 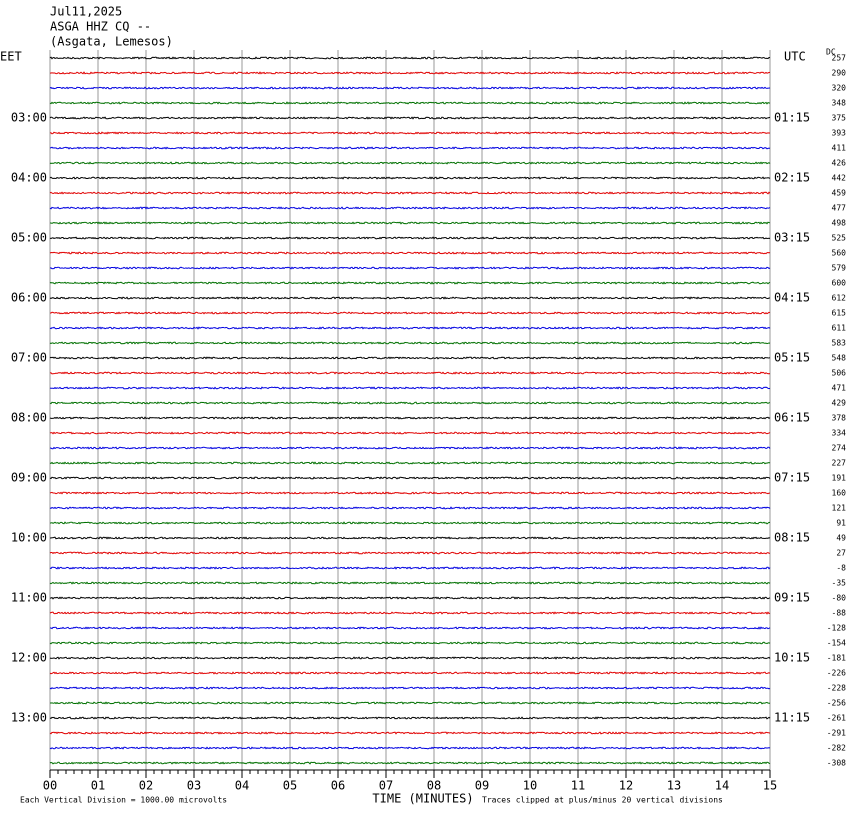 I want to click on left-axis-title: EET, so click(x=11, y=57).